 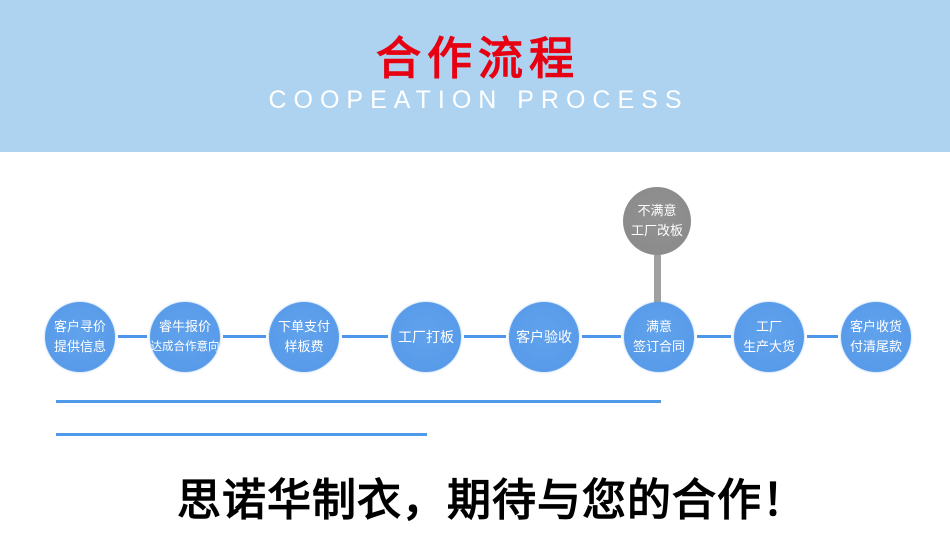 I want to click on flow-step-label: 客户收货, so click(x=875, y=326).